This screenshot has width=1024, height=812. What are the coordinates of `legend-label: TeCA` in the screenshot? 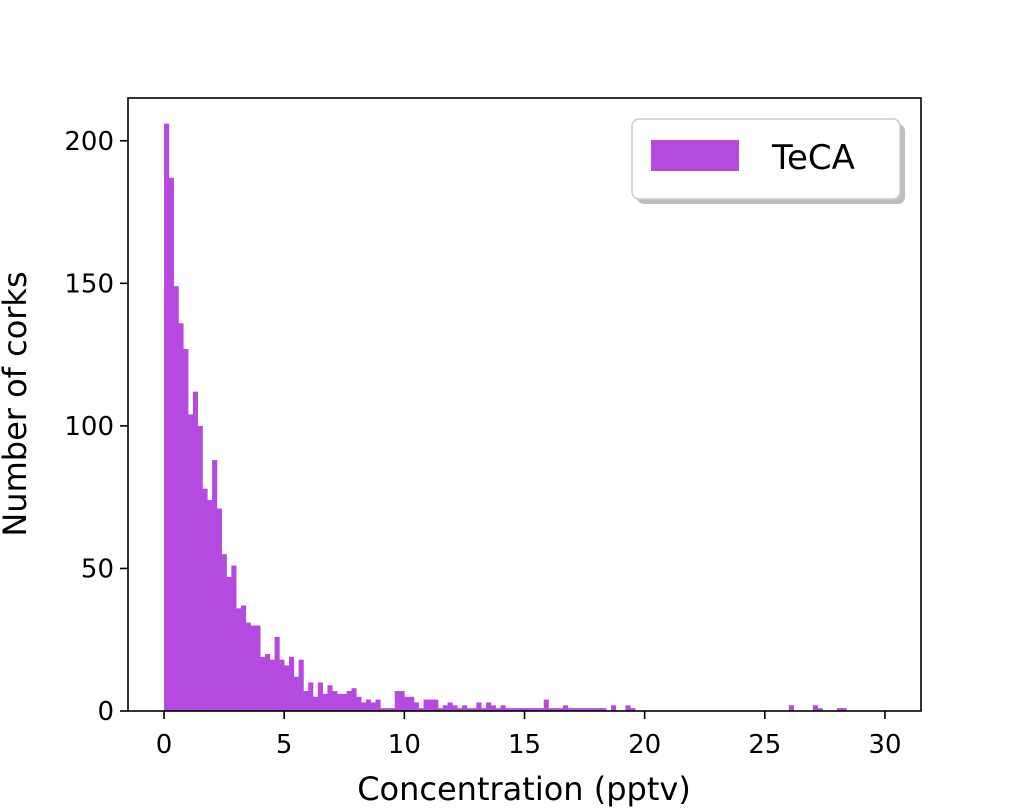 It's located at (813, 158).